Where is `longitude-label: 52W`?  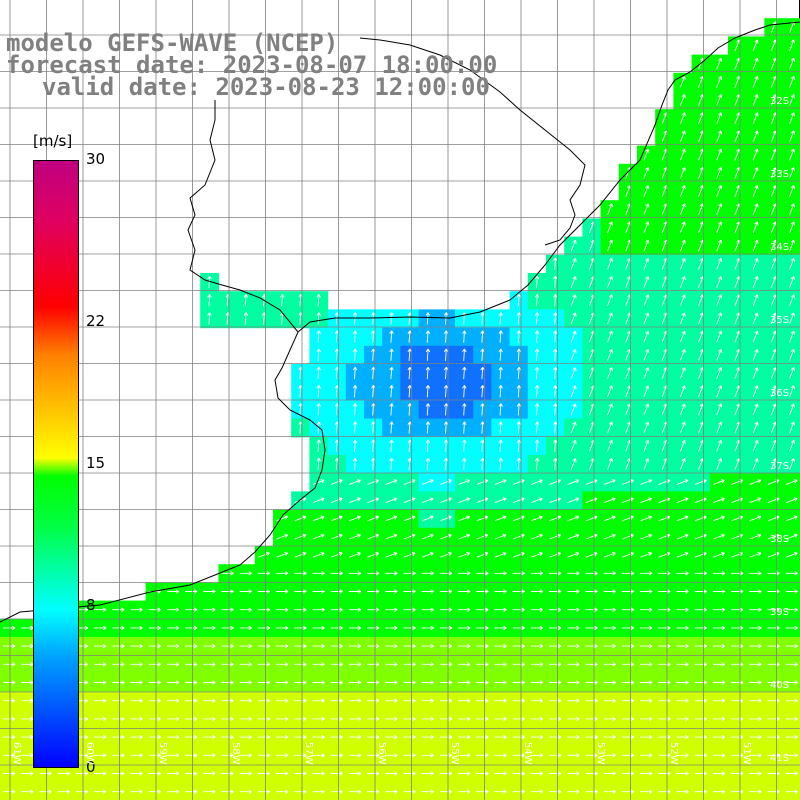 longitude-label: 52W is located at coordinates (673, 753).